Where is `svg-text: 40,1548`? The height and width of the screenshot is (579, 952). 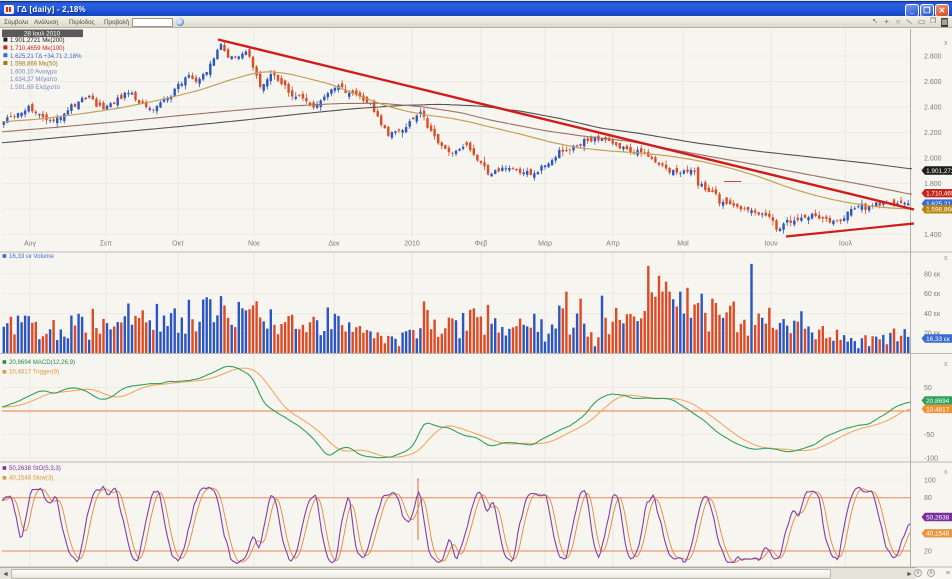 svg-text: 40,1548 is located at coordinates (938, 534).